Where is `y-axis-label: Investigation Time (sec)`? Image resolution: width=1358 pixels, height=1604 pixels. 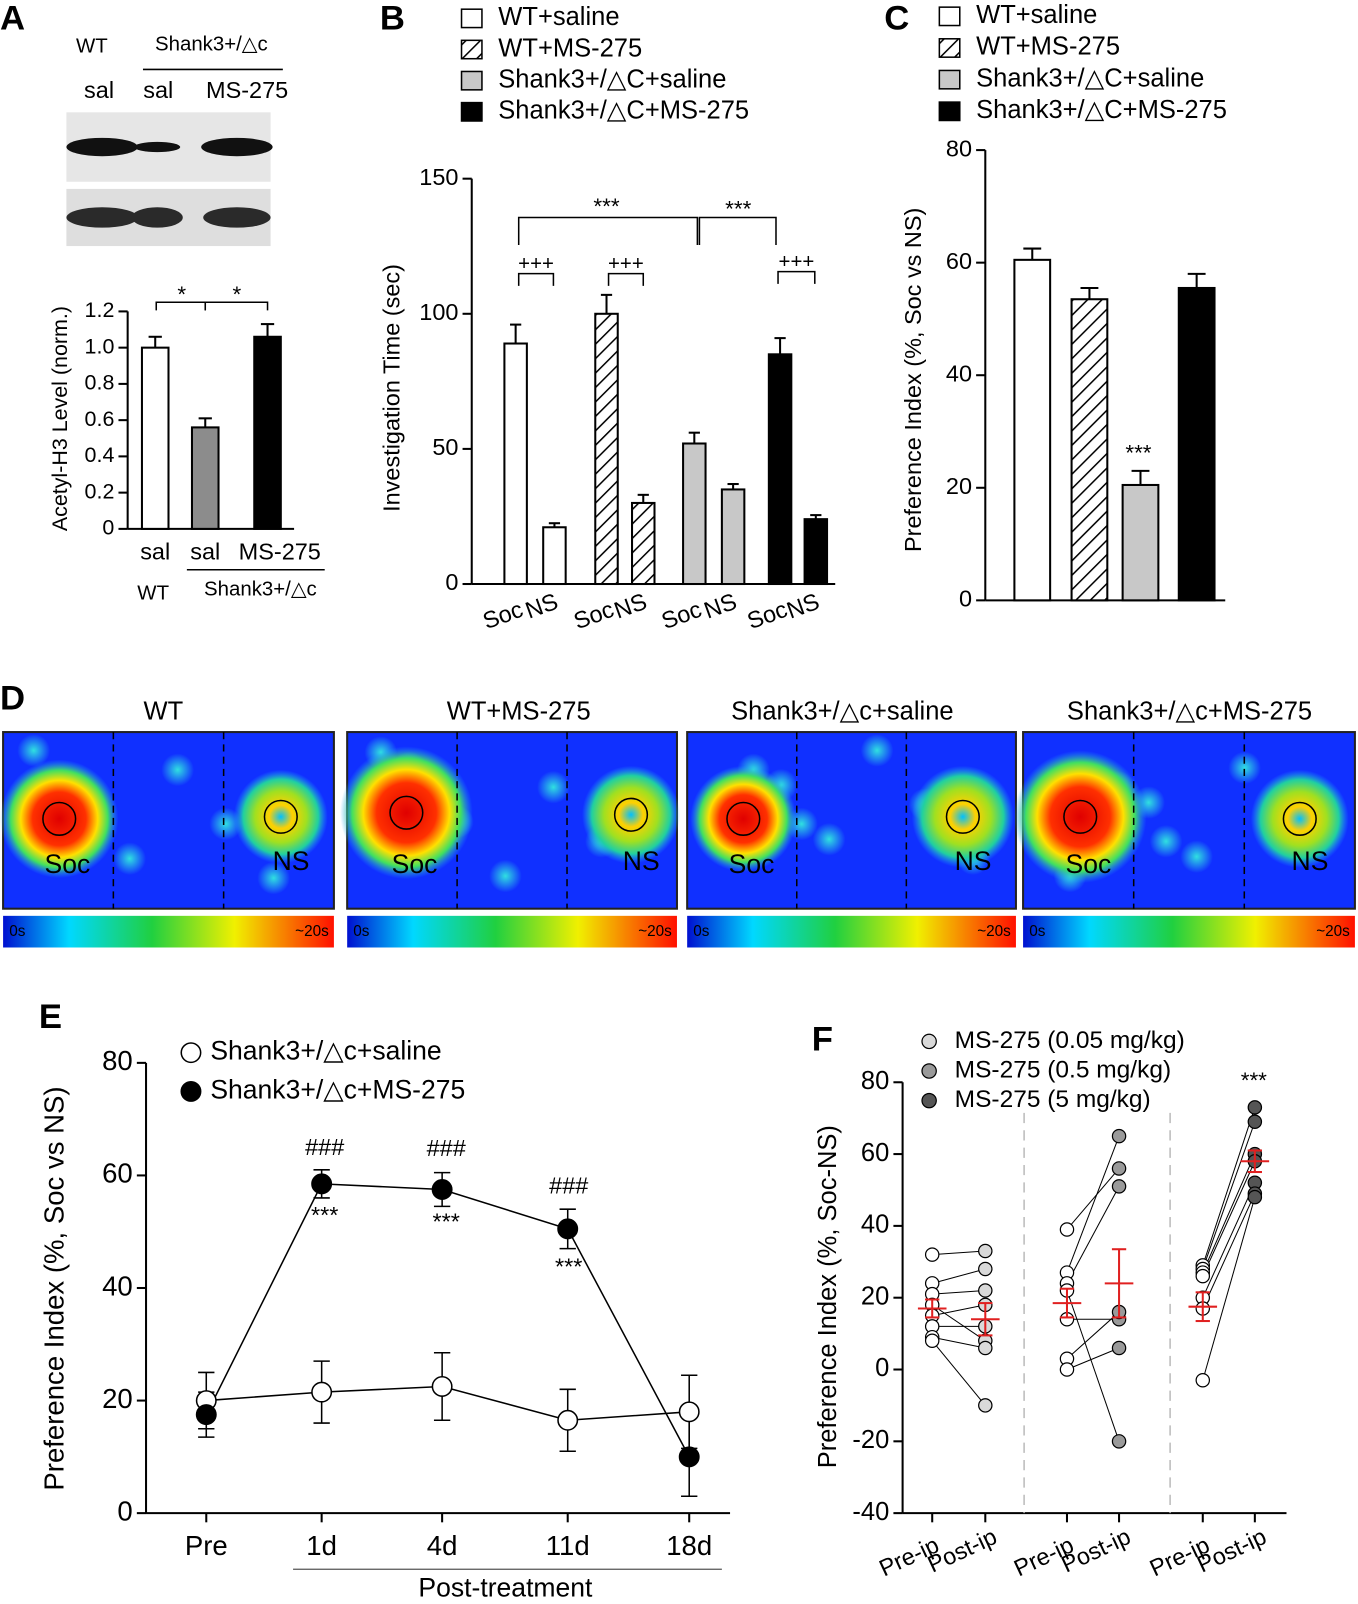
y-axis-label: Investigation Time (sec) is located at coordinates (391, 388).